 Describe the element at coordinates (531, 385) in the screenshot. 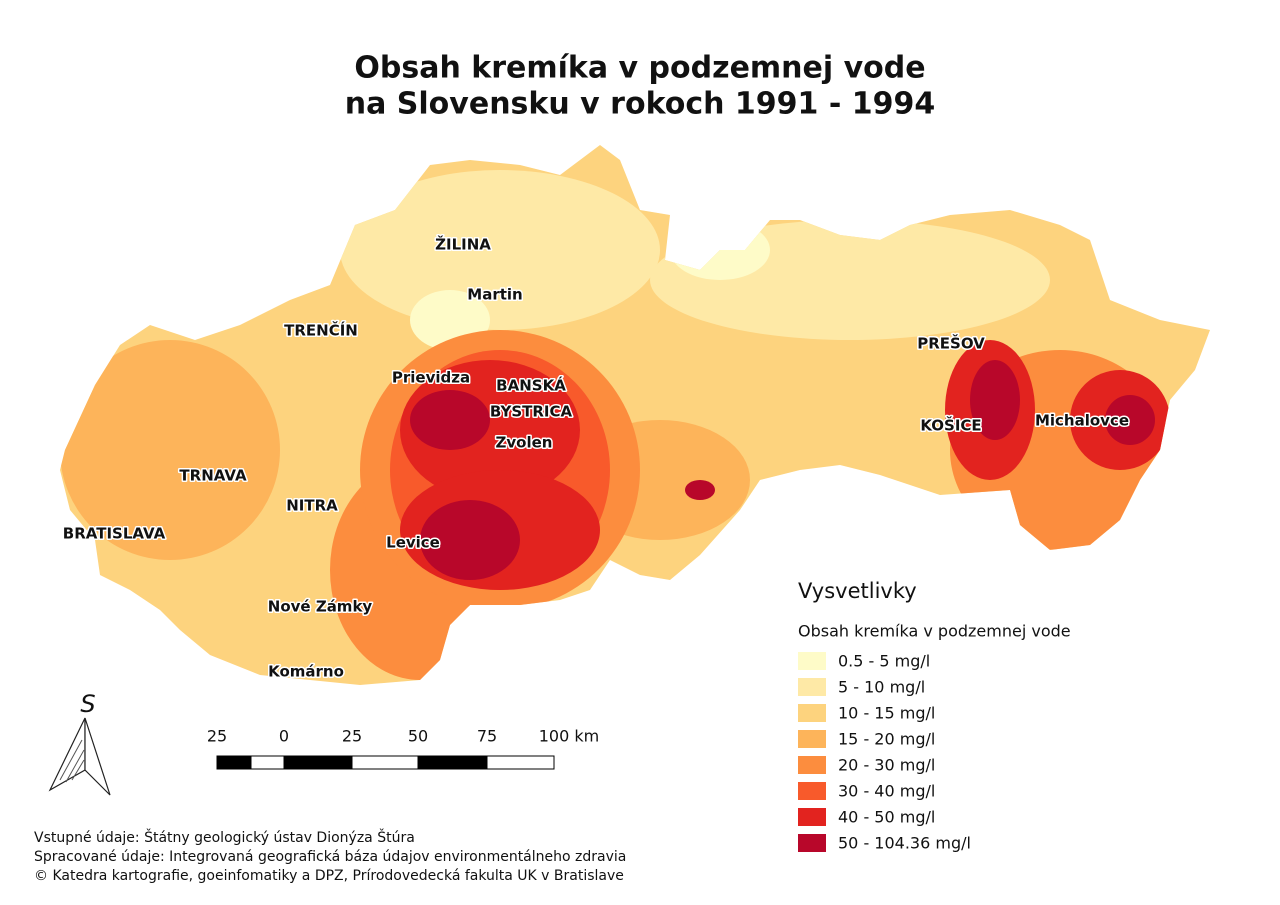

I see `city-label: BANSKÁ` at that location.